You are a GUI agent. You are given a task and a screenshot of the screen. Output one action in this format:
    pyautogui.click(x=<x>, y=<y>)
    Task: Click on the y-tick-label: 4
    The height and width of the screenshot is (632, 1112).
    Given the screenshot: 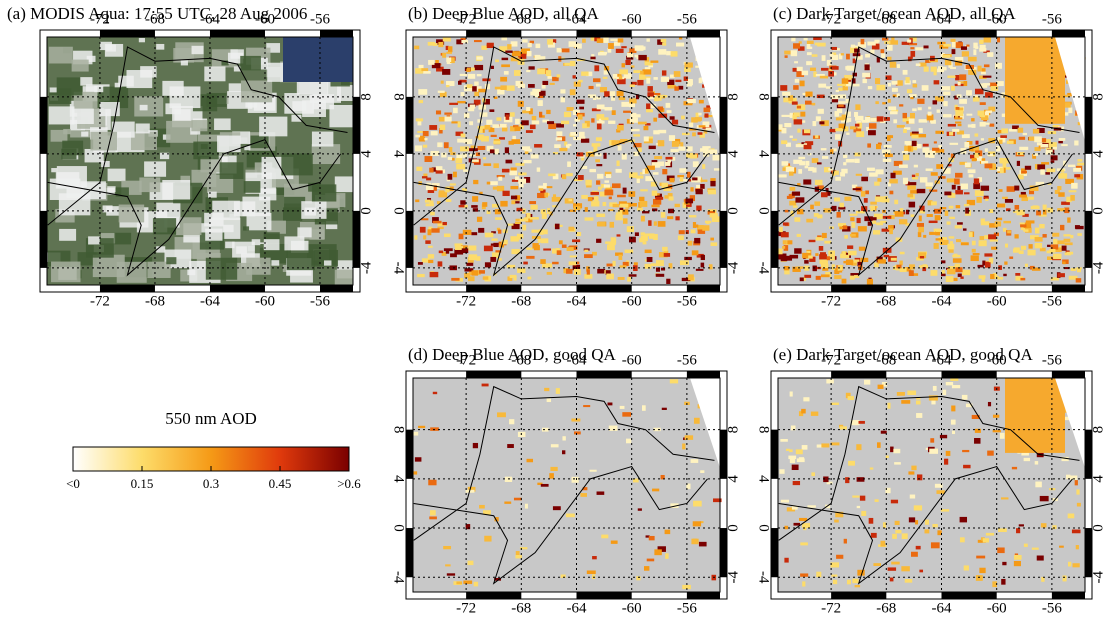 What is the action you would take?
    pyautogui.click(x=1098, y=479)
    